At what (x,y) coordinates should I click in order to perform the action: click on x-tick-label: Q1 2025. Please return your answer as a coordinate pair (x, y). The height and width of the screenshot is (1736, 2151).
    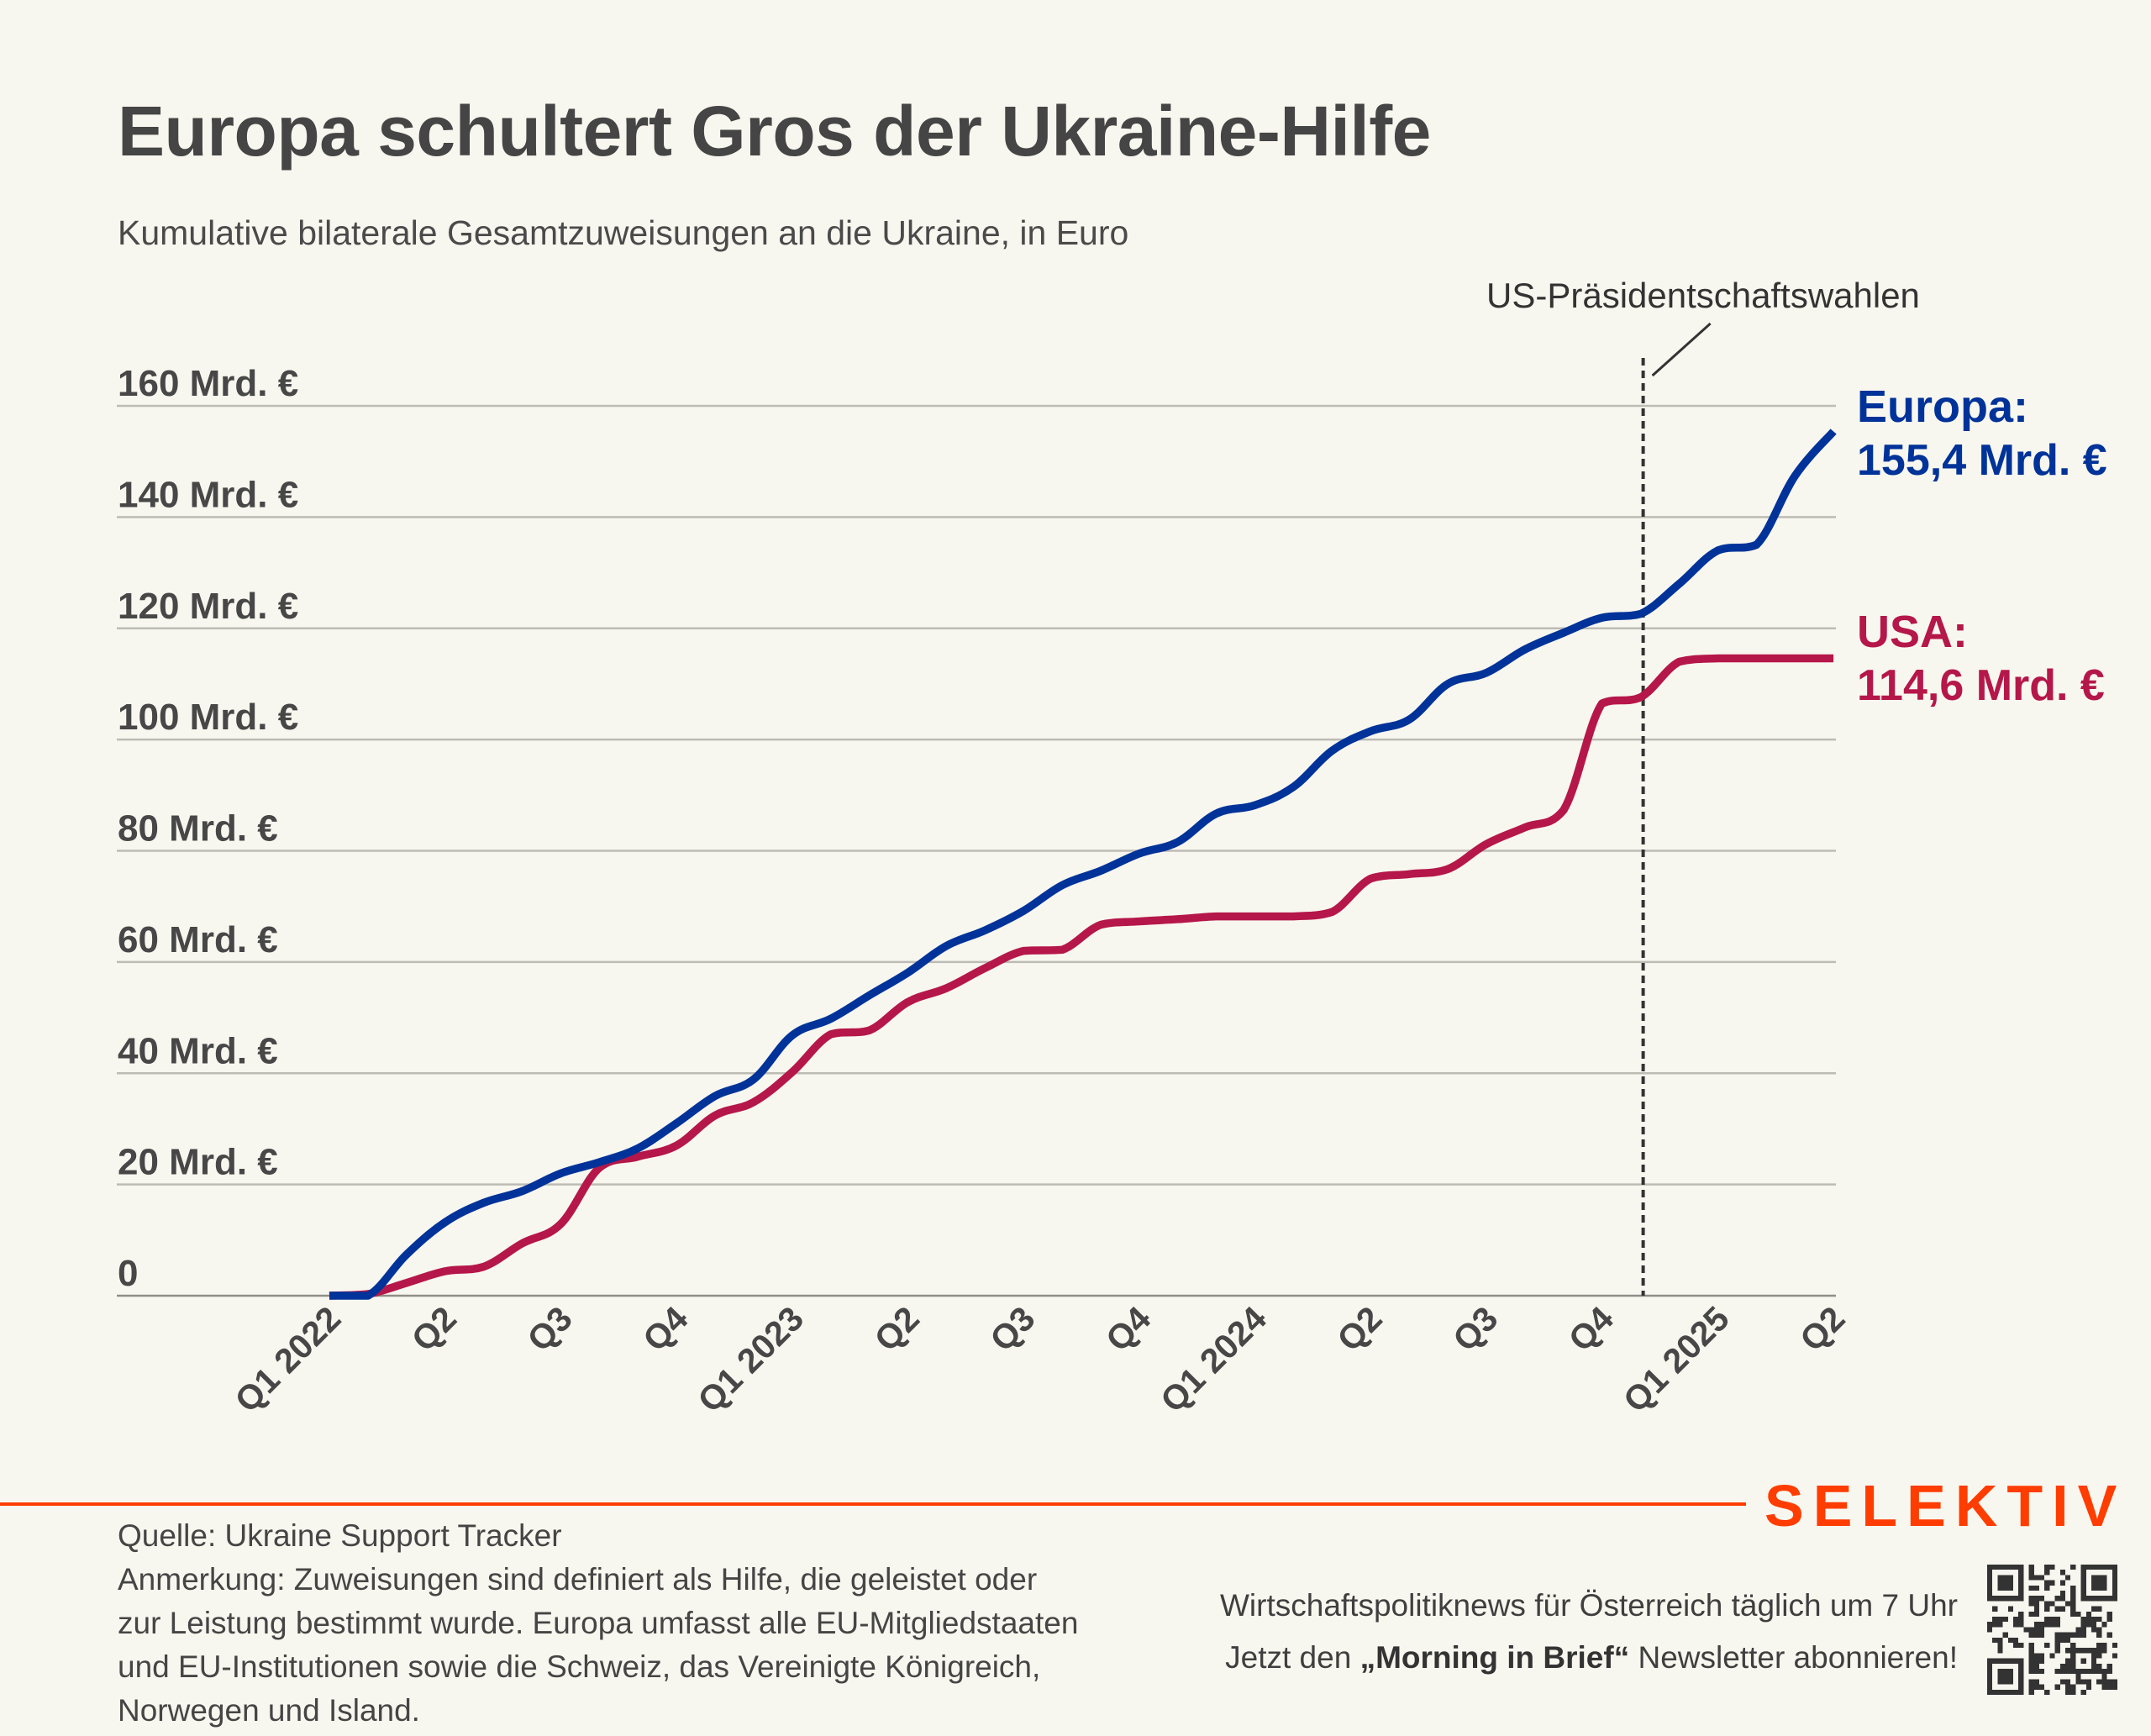
    Looking at the image, I should click on (1677, 1359).